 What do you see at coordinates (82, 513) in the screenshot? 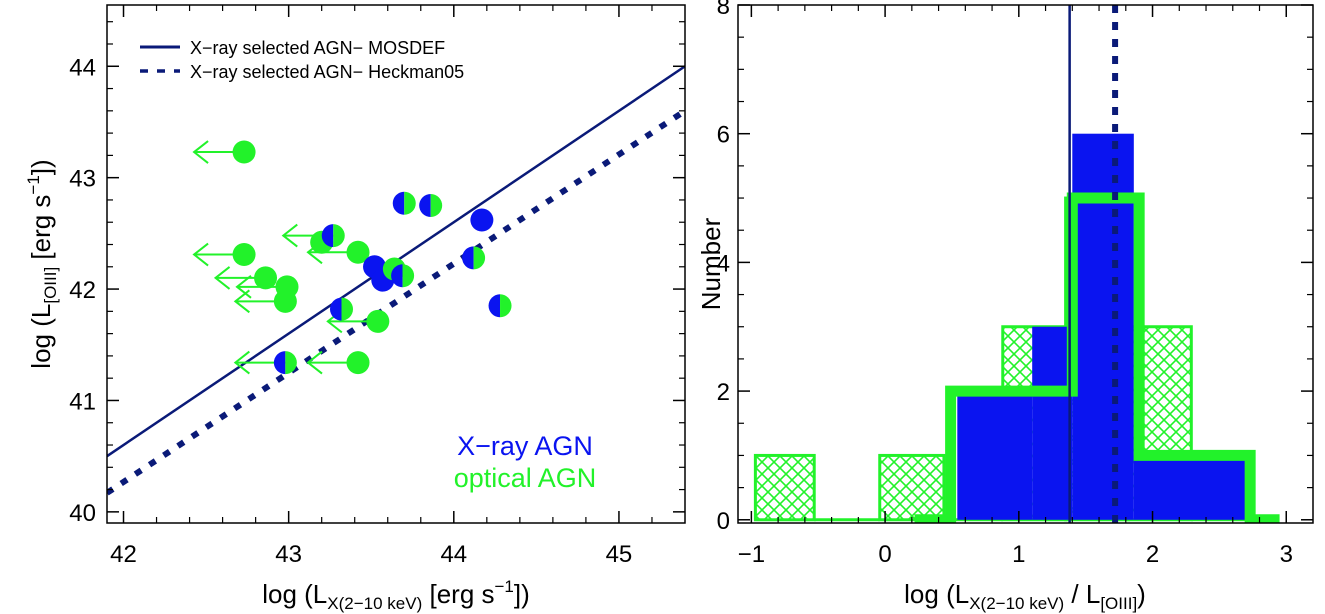
I see `scatter-y-tick-label: 40` at bounding box center [82, 513].